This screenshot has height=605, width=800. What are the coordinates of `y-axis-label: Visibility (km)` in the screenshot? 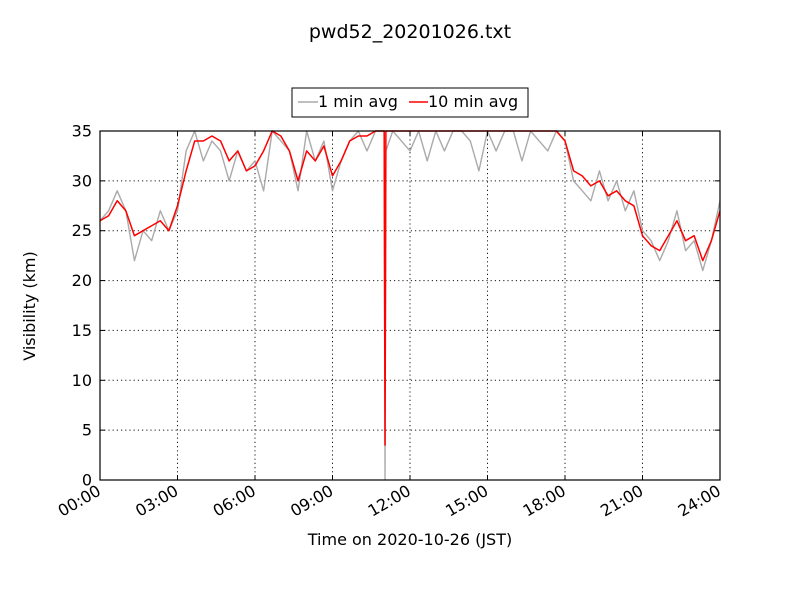 It's located at (29, 305).